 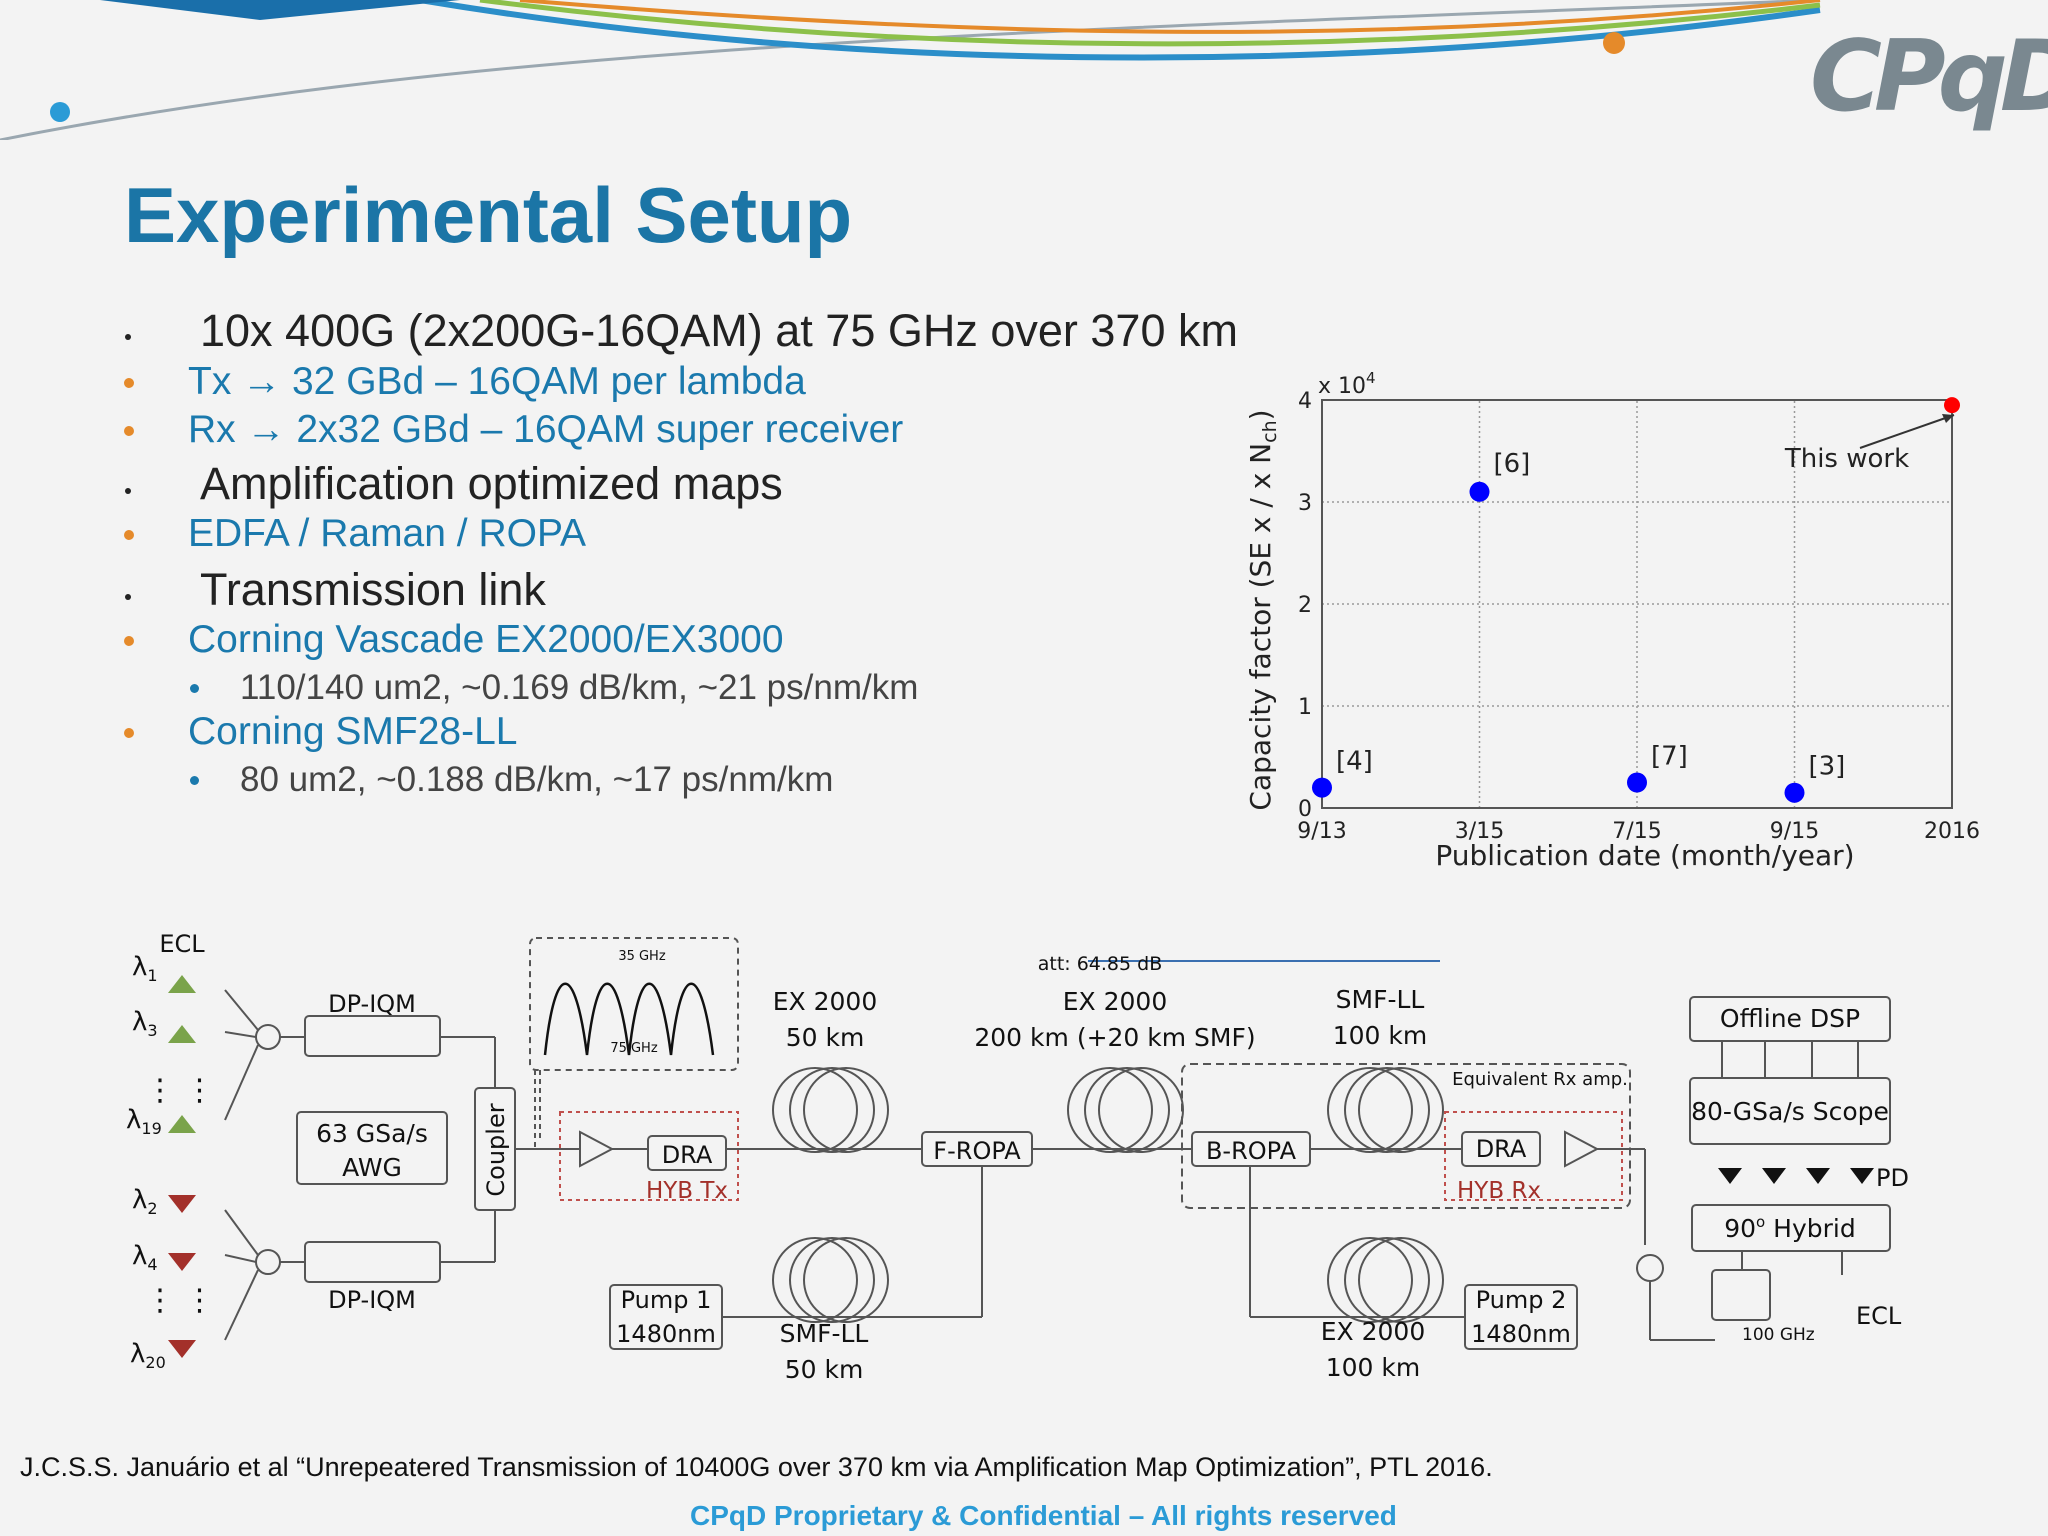 I want to click on bullet-item: 110/140 um2, ~0.169 dB/km, ~21 ps/nm/km, so click(x=579, y=687).